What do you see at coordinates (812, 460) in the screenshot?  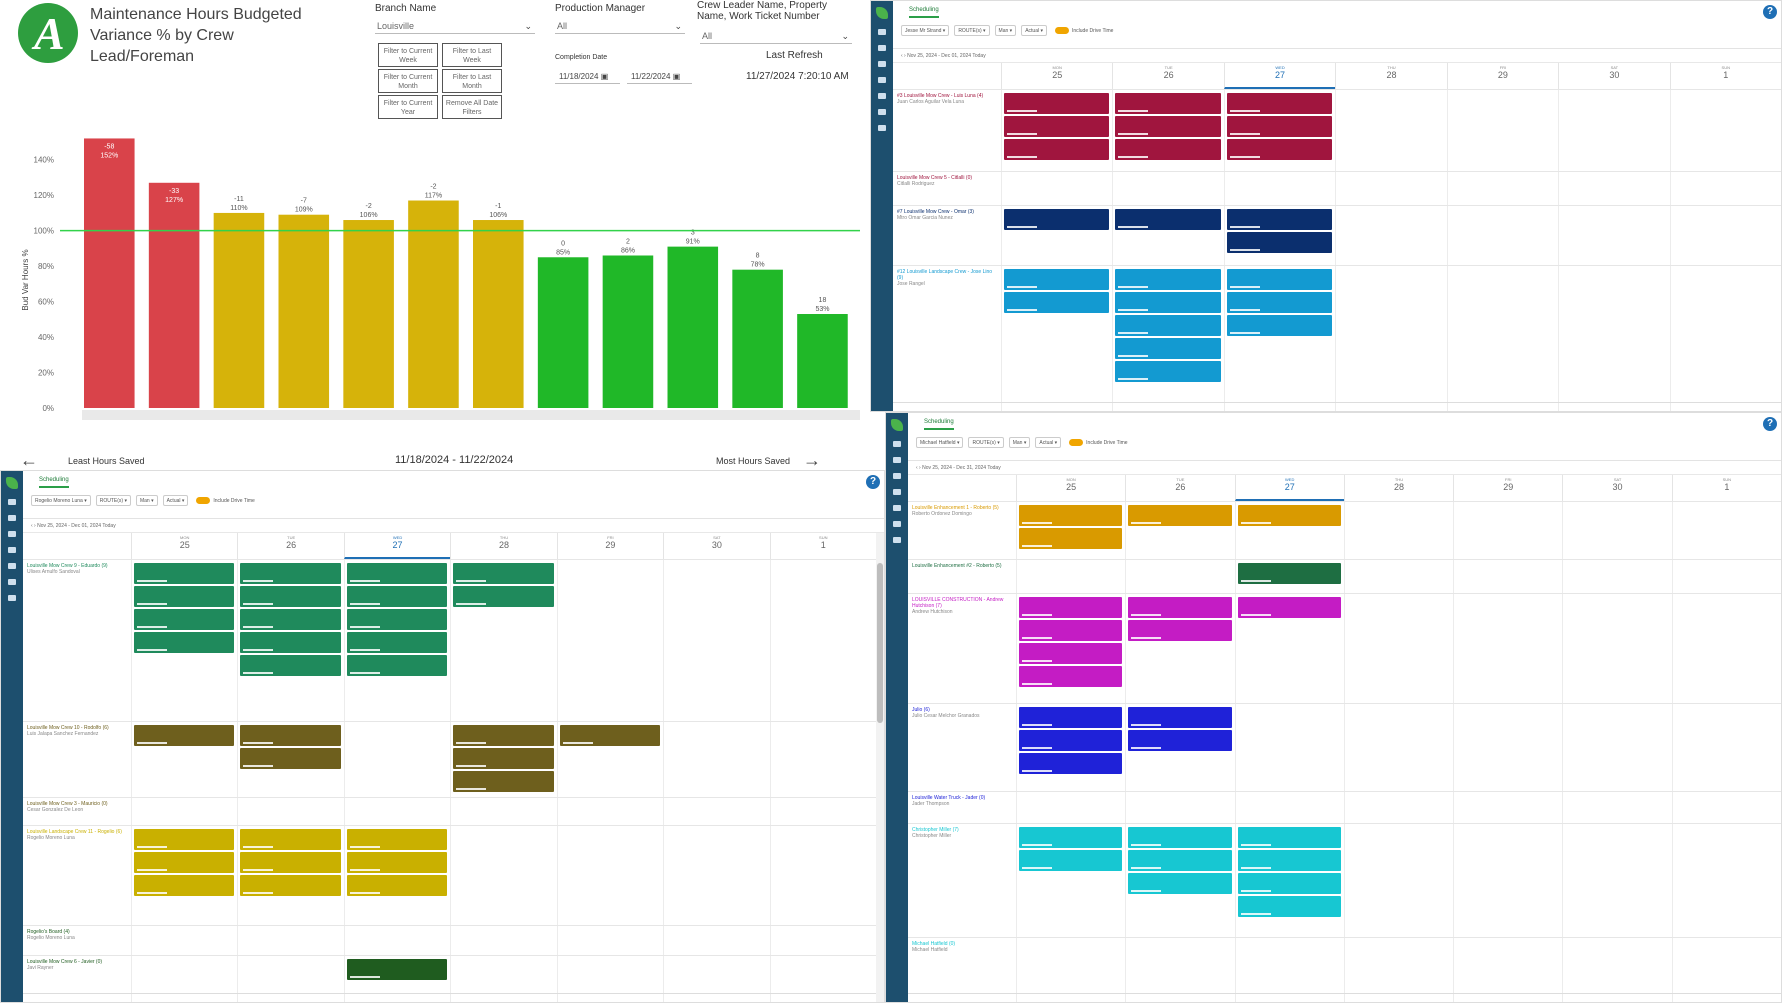 I see `arrow-right-icon: →` at bounding box center [812, 460].